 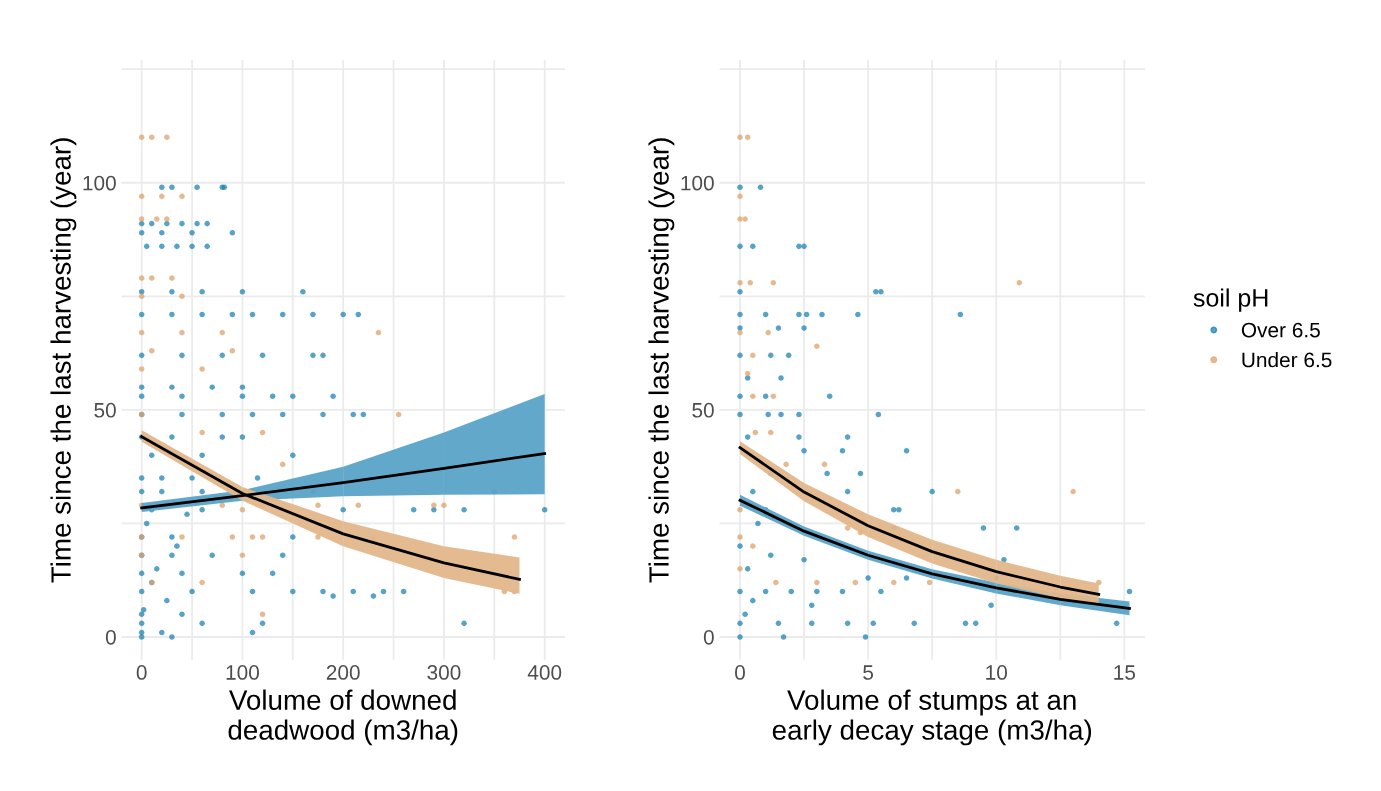 I want to click on x-tick-label: 300, so click(x=444, y=672).